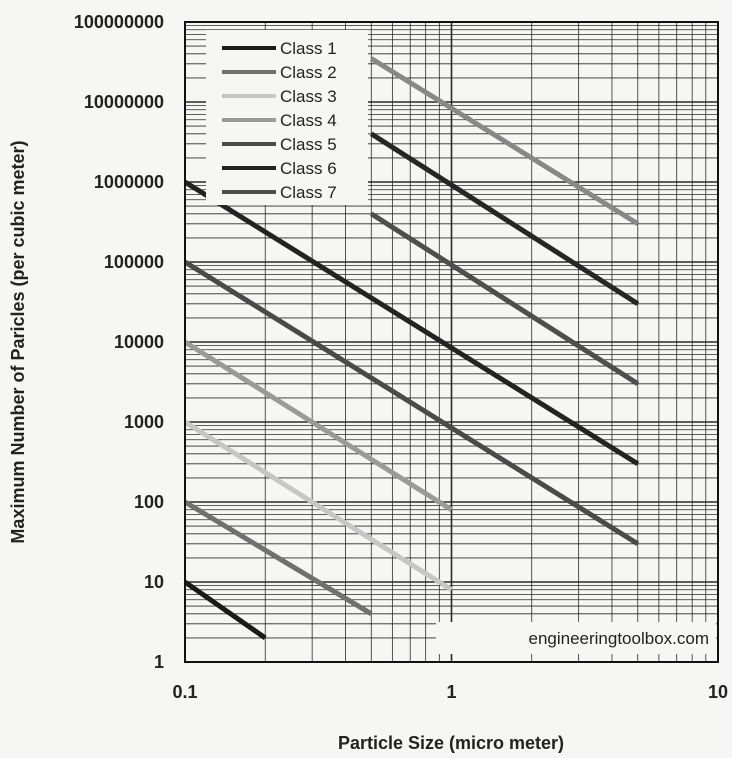 The width and height of the screenshot is (732, 758). I want to click on legend-label: Class 2, so click(308, 72).